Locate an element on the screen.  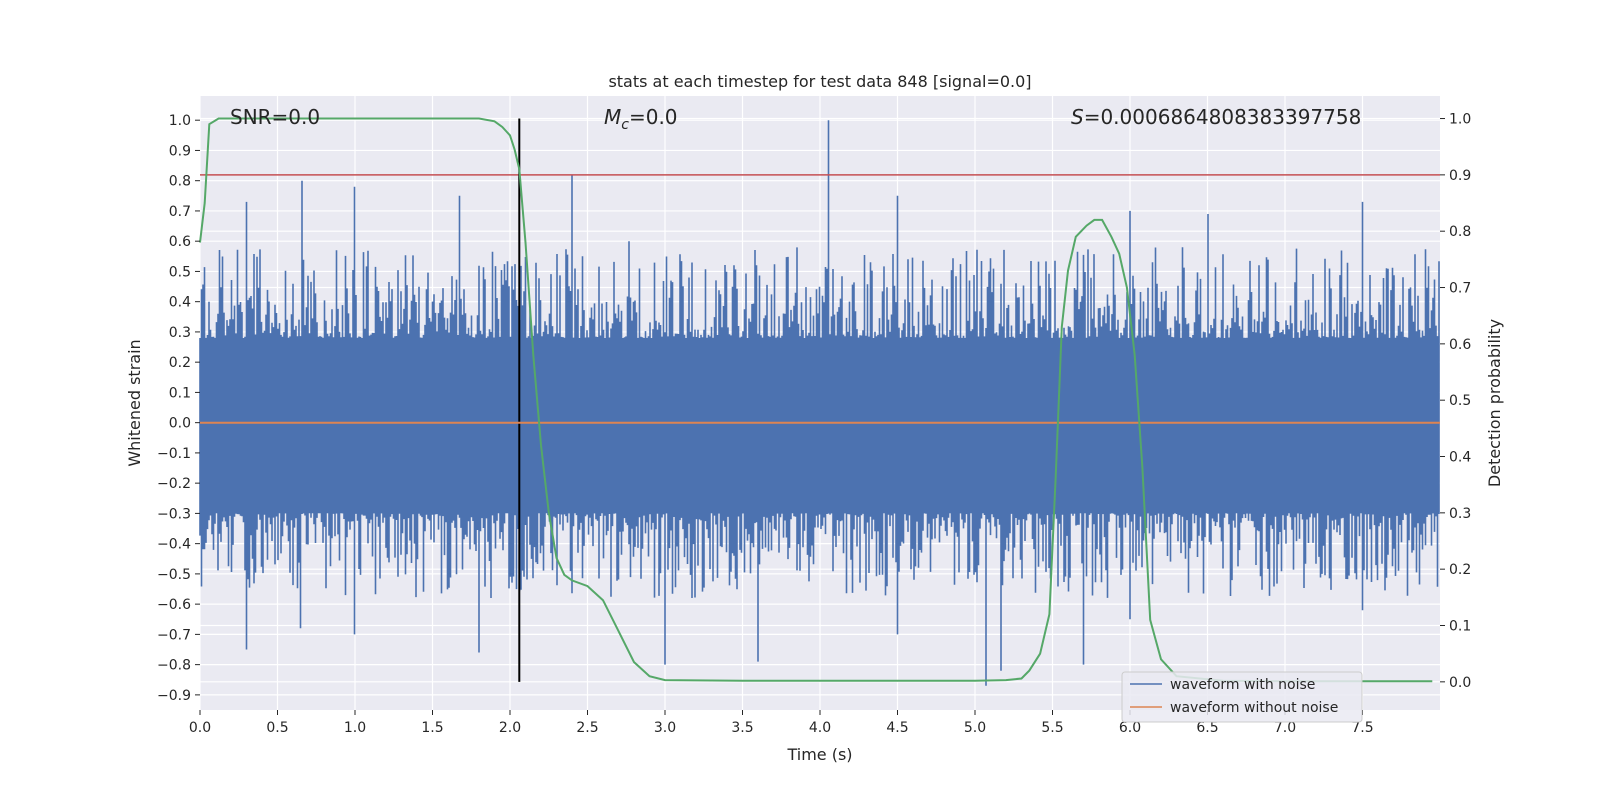
y-right-tick-label-10: 0.0 is located at coordinates (1460, 683).